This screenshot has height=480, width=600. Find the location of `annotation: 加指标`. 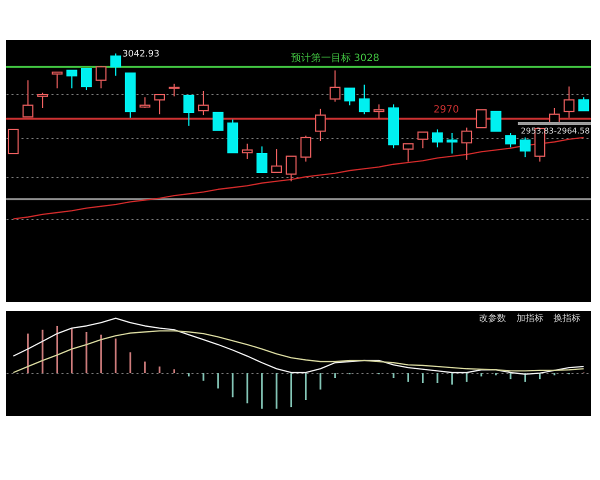

annotation: 加指标 is located at coordinates (530, 318).